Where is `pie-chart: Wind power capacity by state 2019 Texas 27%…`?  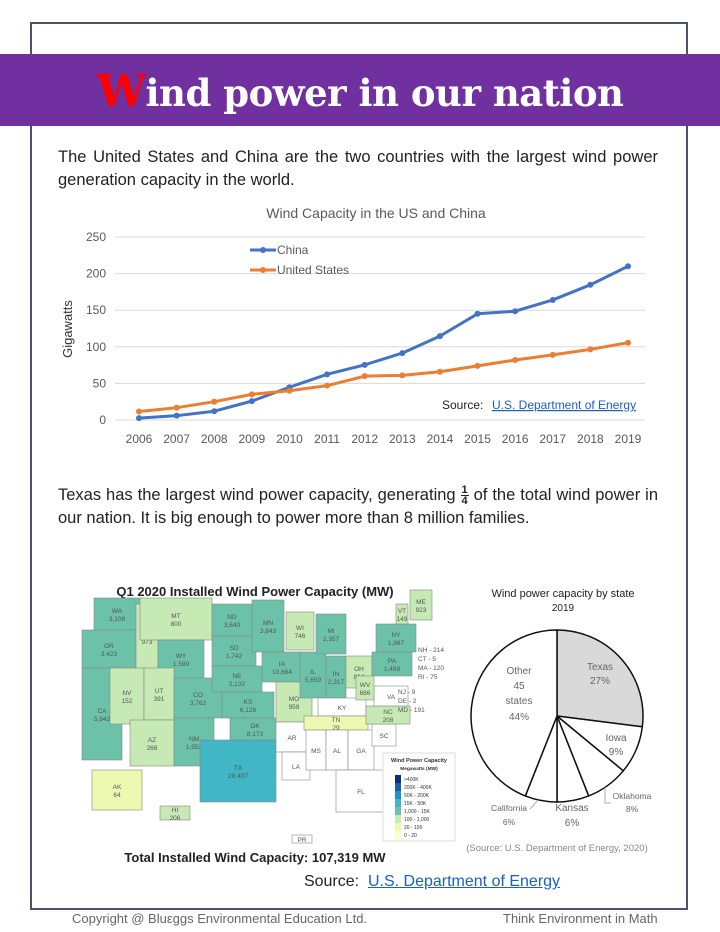
pie-chart: Wind power capacity by state 2019 Texas 27%… is located at coordinates (558, 721).